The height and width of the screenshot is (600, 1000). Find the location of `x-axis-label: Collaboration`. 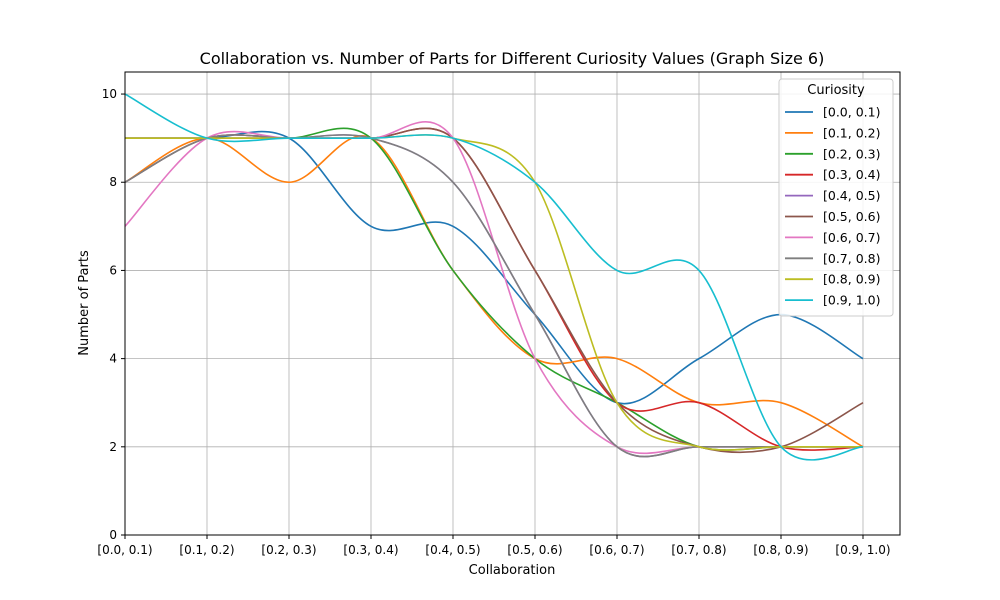

x-axis-label: Collaboration is located at coordinates (512, 570).